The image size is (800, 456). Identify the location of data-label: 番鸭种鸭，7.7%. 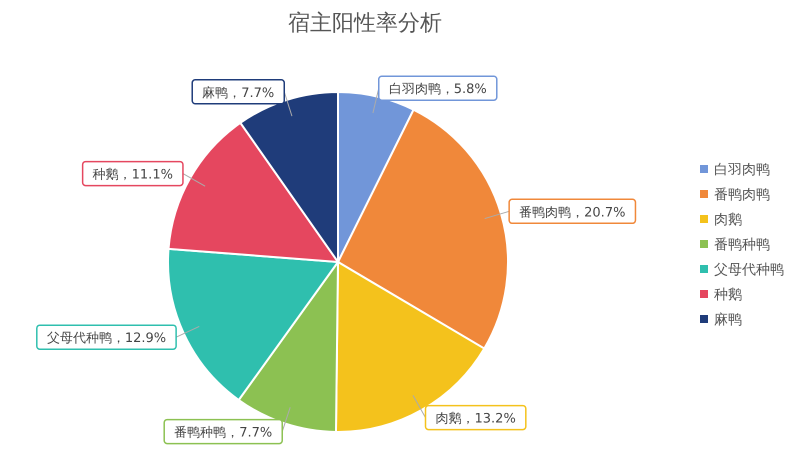
(223, 433).